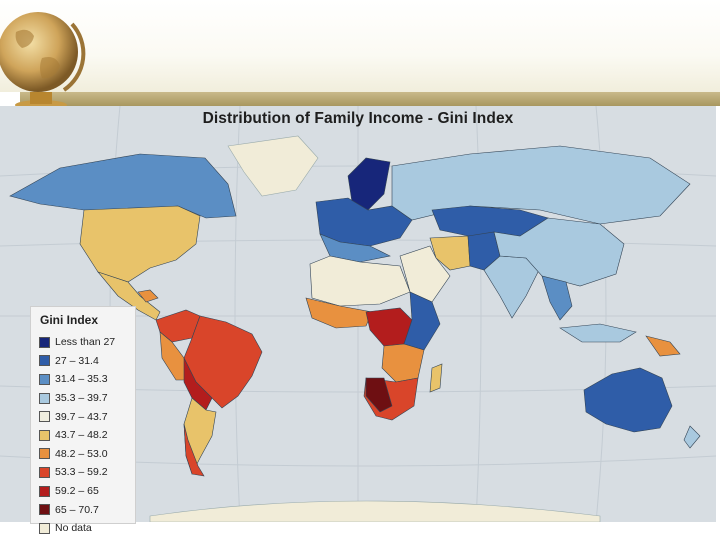 The image size is (720, 540). Describe the element at coordinates (436, 378) in the screenshot. I see `region-madagascar` at that location.